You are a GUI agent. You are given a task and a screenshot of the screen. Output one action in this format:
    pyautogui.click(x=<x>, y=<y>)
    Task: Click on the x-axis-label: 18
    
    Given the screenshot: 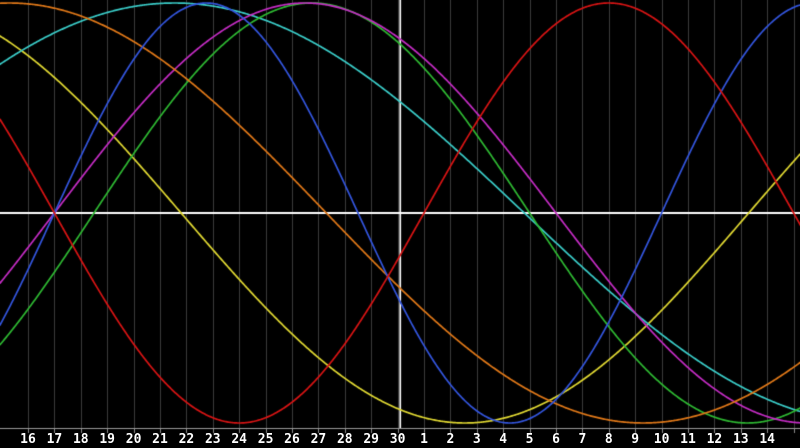 What is the action you would take?
    pyautogui.click(x=80, y=439)
    